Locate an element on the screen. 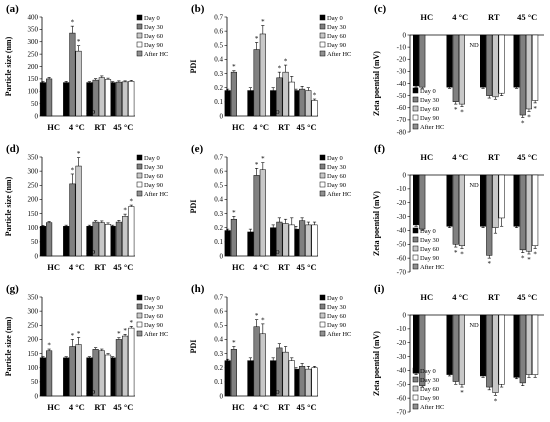  y-tick-label: 100 is located at coordinates (33, 228).